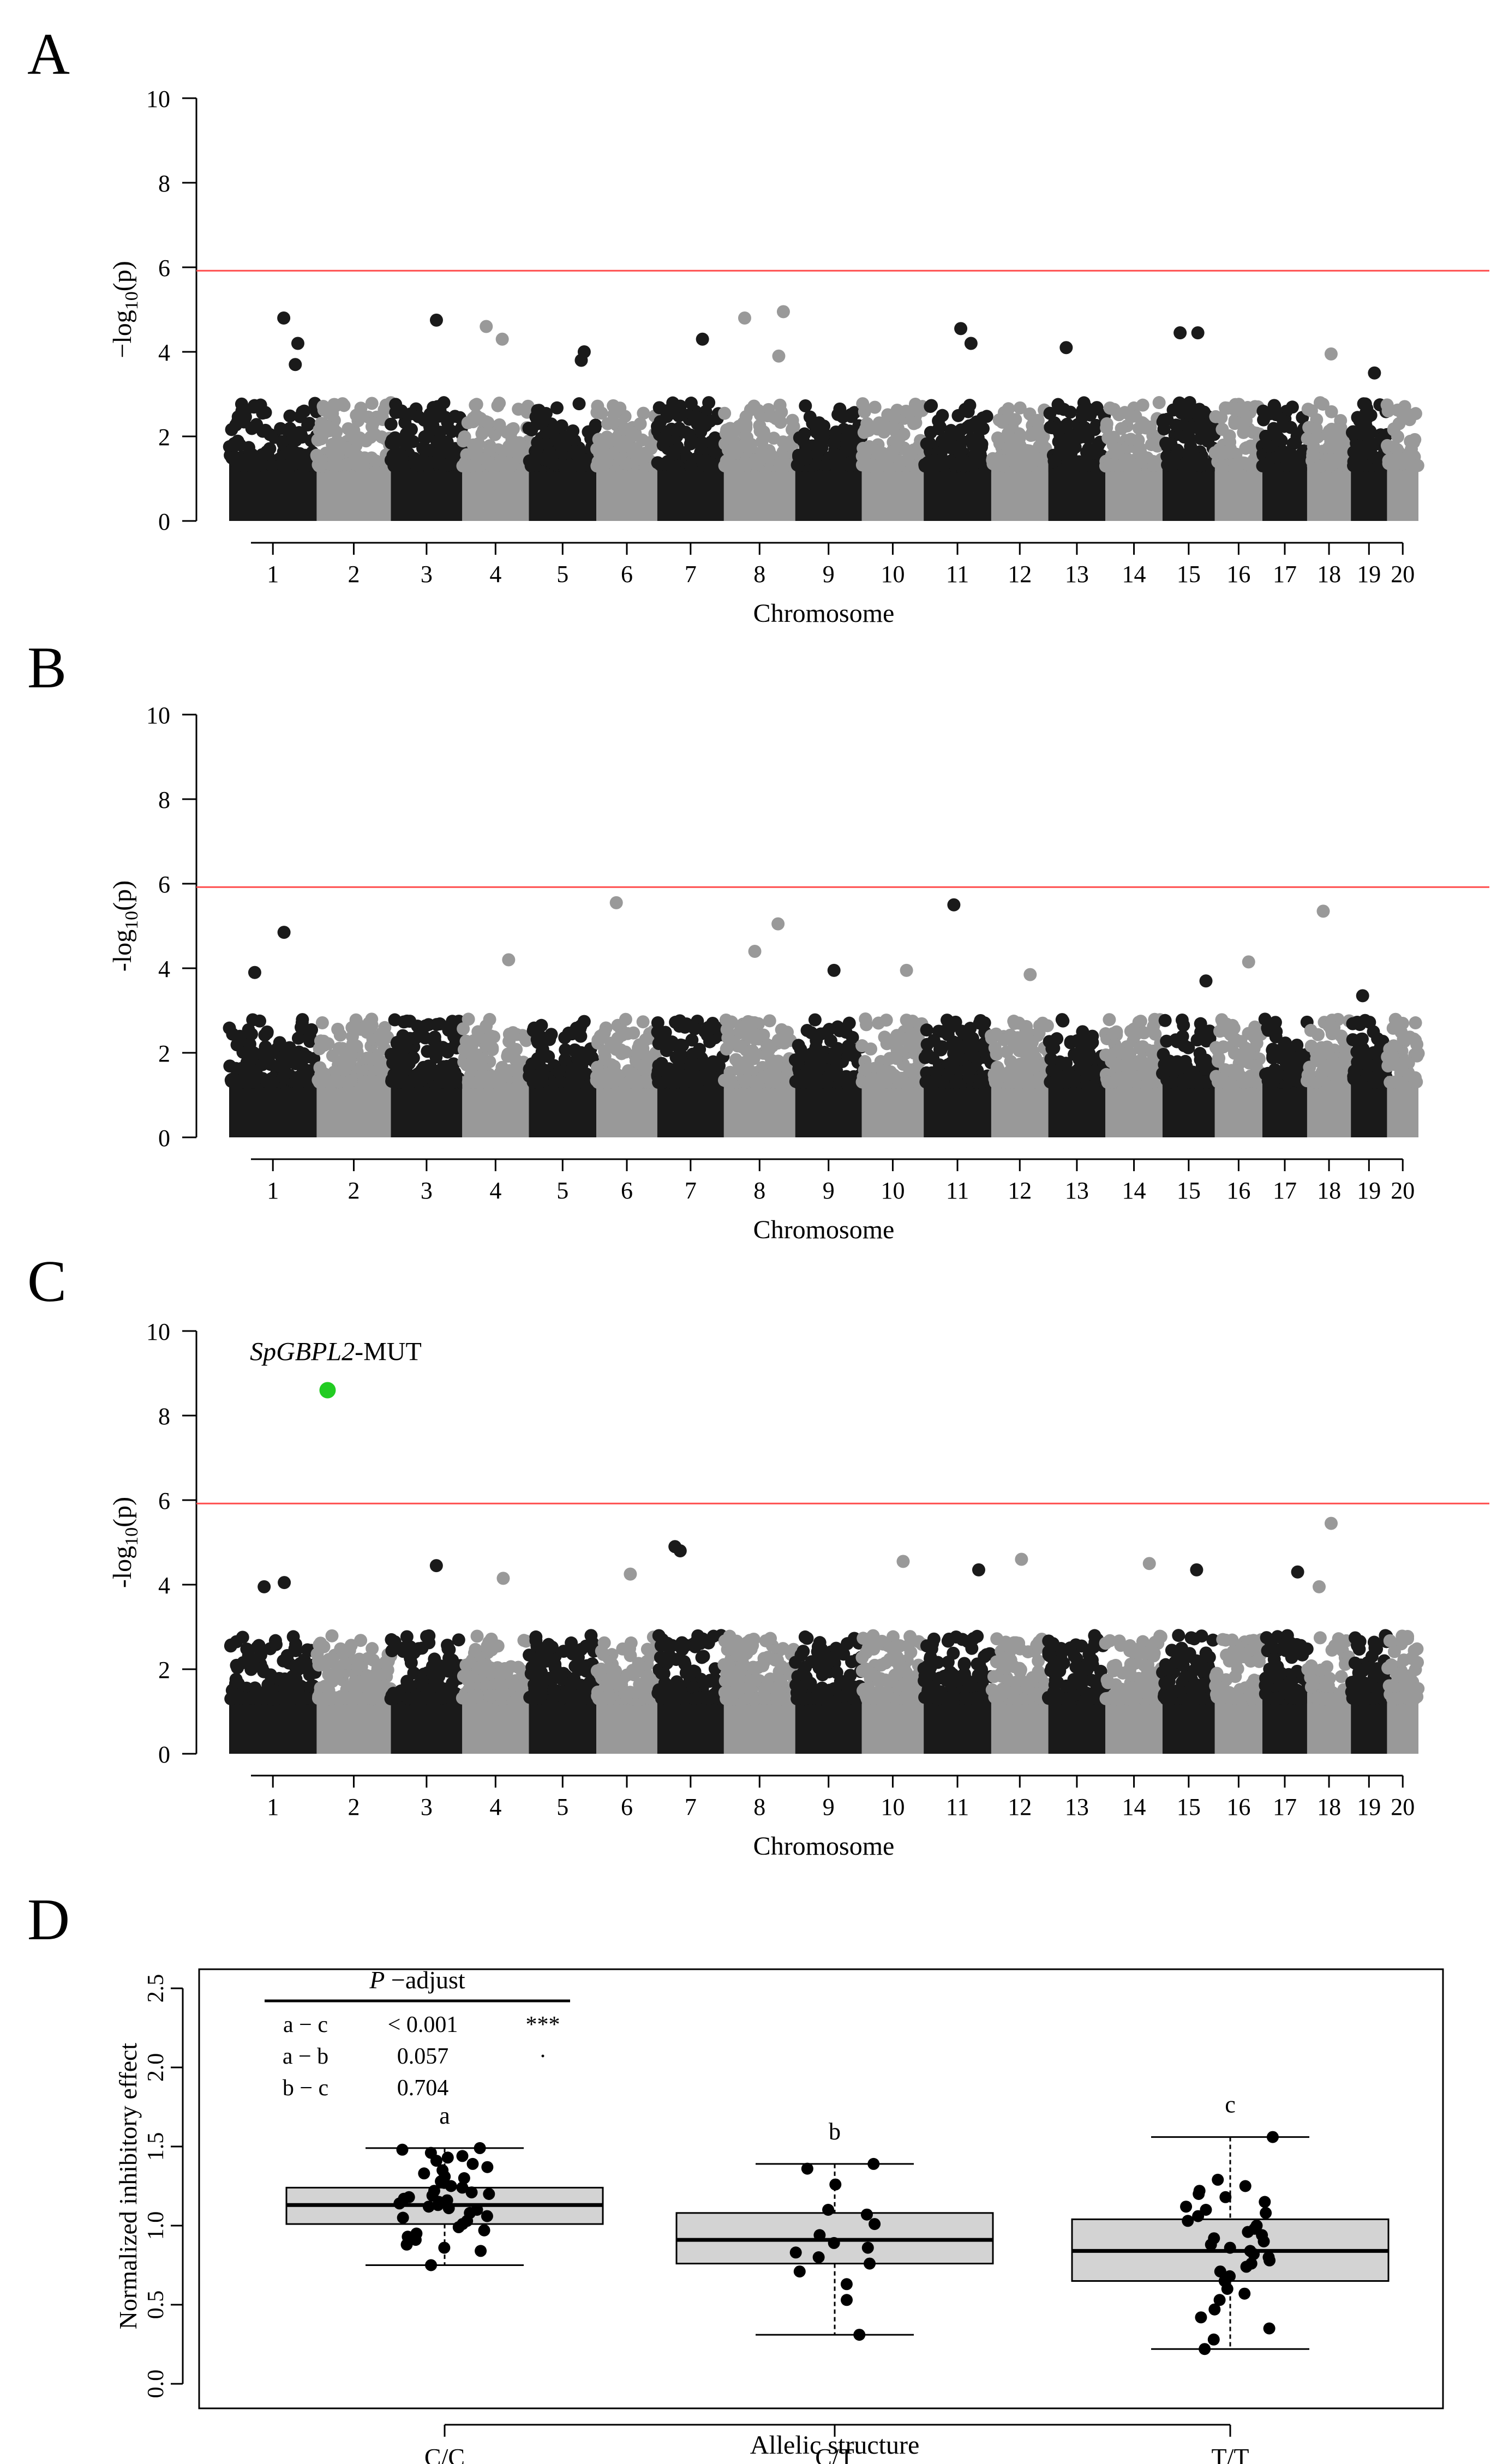 The image size is (1491, 2464). Describe the element at coordinates (828, 1075) in the screenshot. I see `chromosome-9-points` at that location.